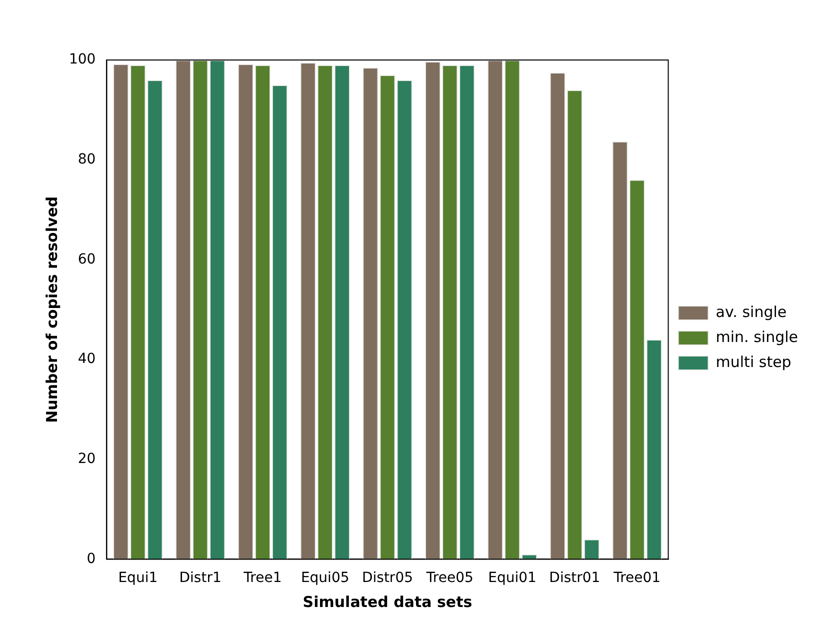  What do you see at coordinates (757, 337) in the screenshot?
I see `legend-label: min. single` at bounding box center [757, 337].